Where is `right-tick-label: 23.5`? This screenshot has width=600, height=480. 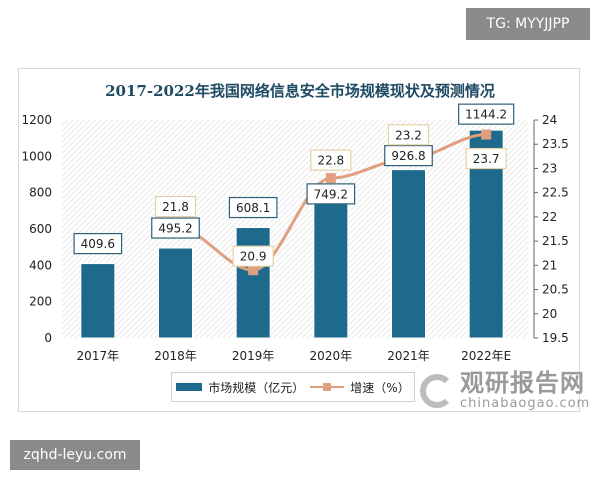
right-tick-label: 23.5 is located at coordinates (555, 144).